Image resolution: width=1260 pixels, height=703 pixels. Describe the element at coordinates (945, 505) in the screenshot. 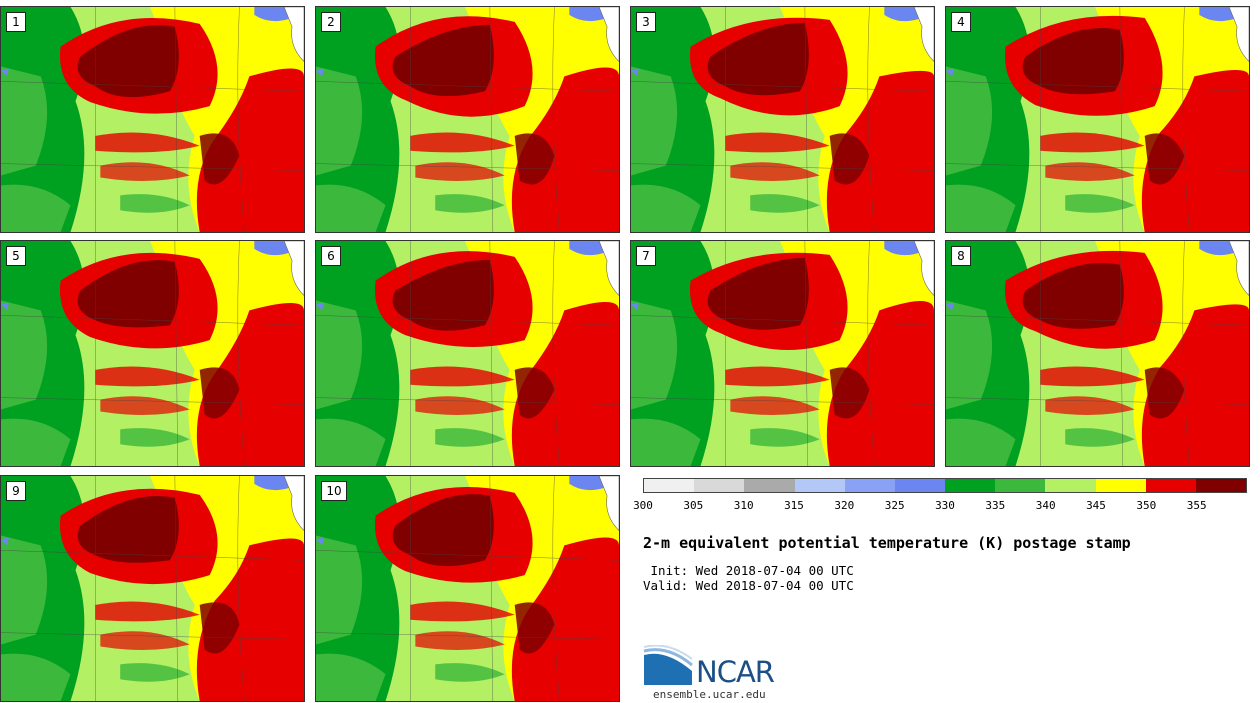

I see `colorbar-tick-label: 330` at that location.